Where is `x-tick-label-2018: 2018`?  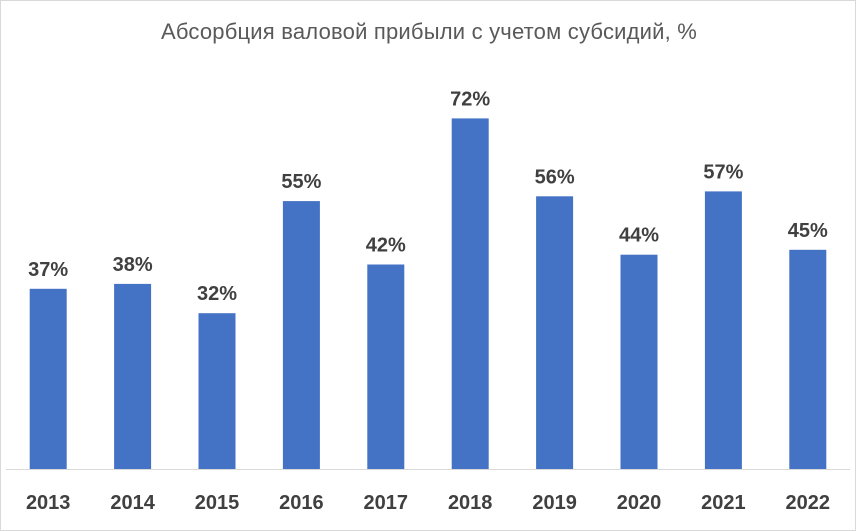 x-tick-label-2018: 2018 is located at coordinates (470, 503).